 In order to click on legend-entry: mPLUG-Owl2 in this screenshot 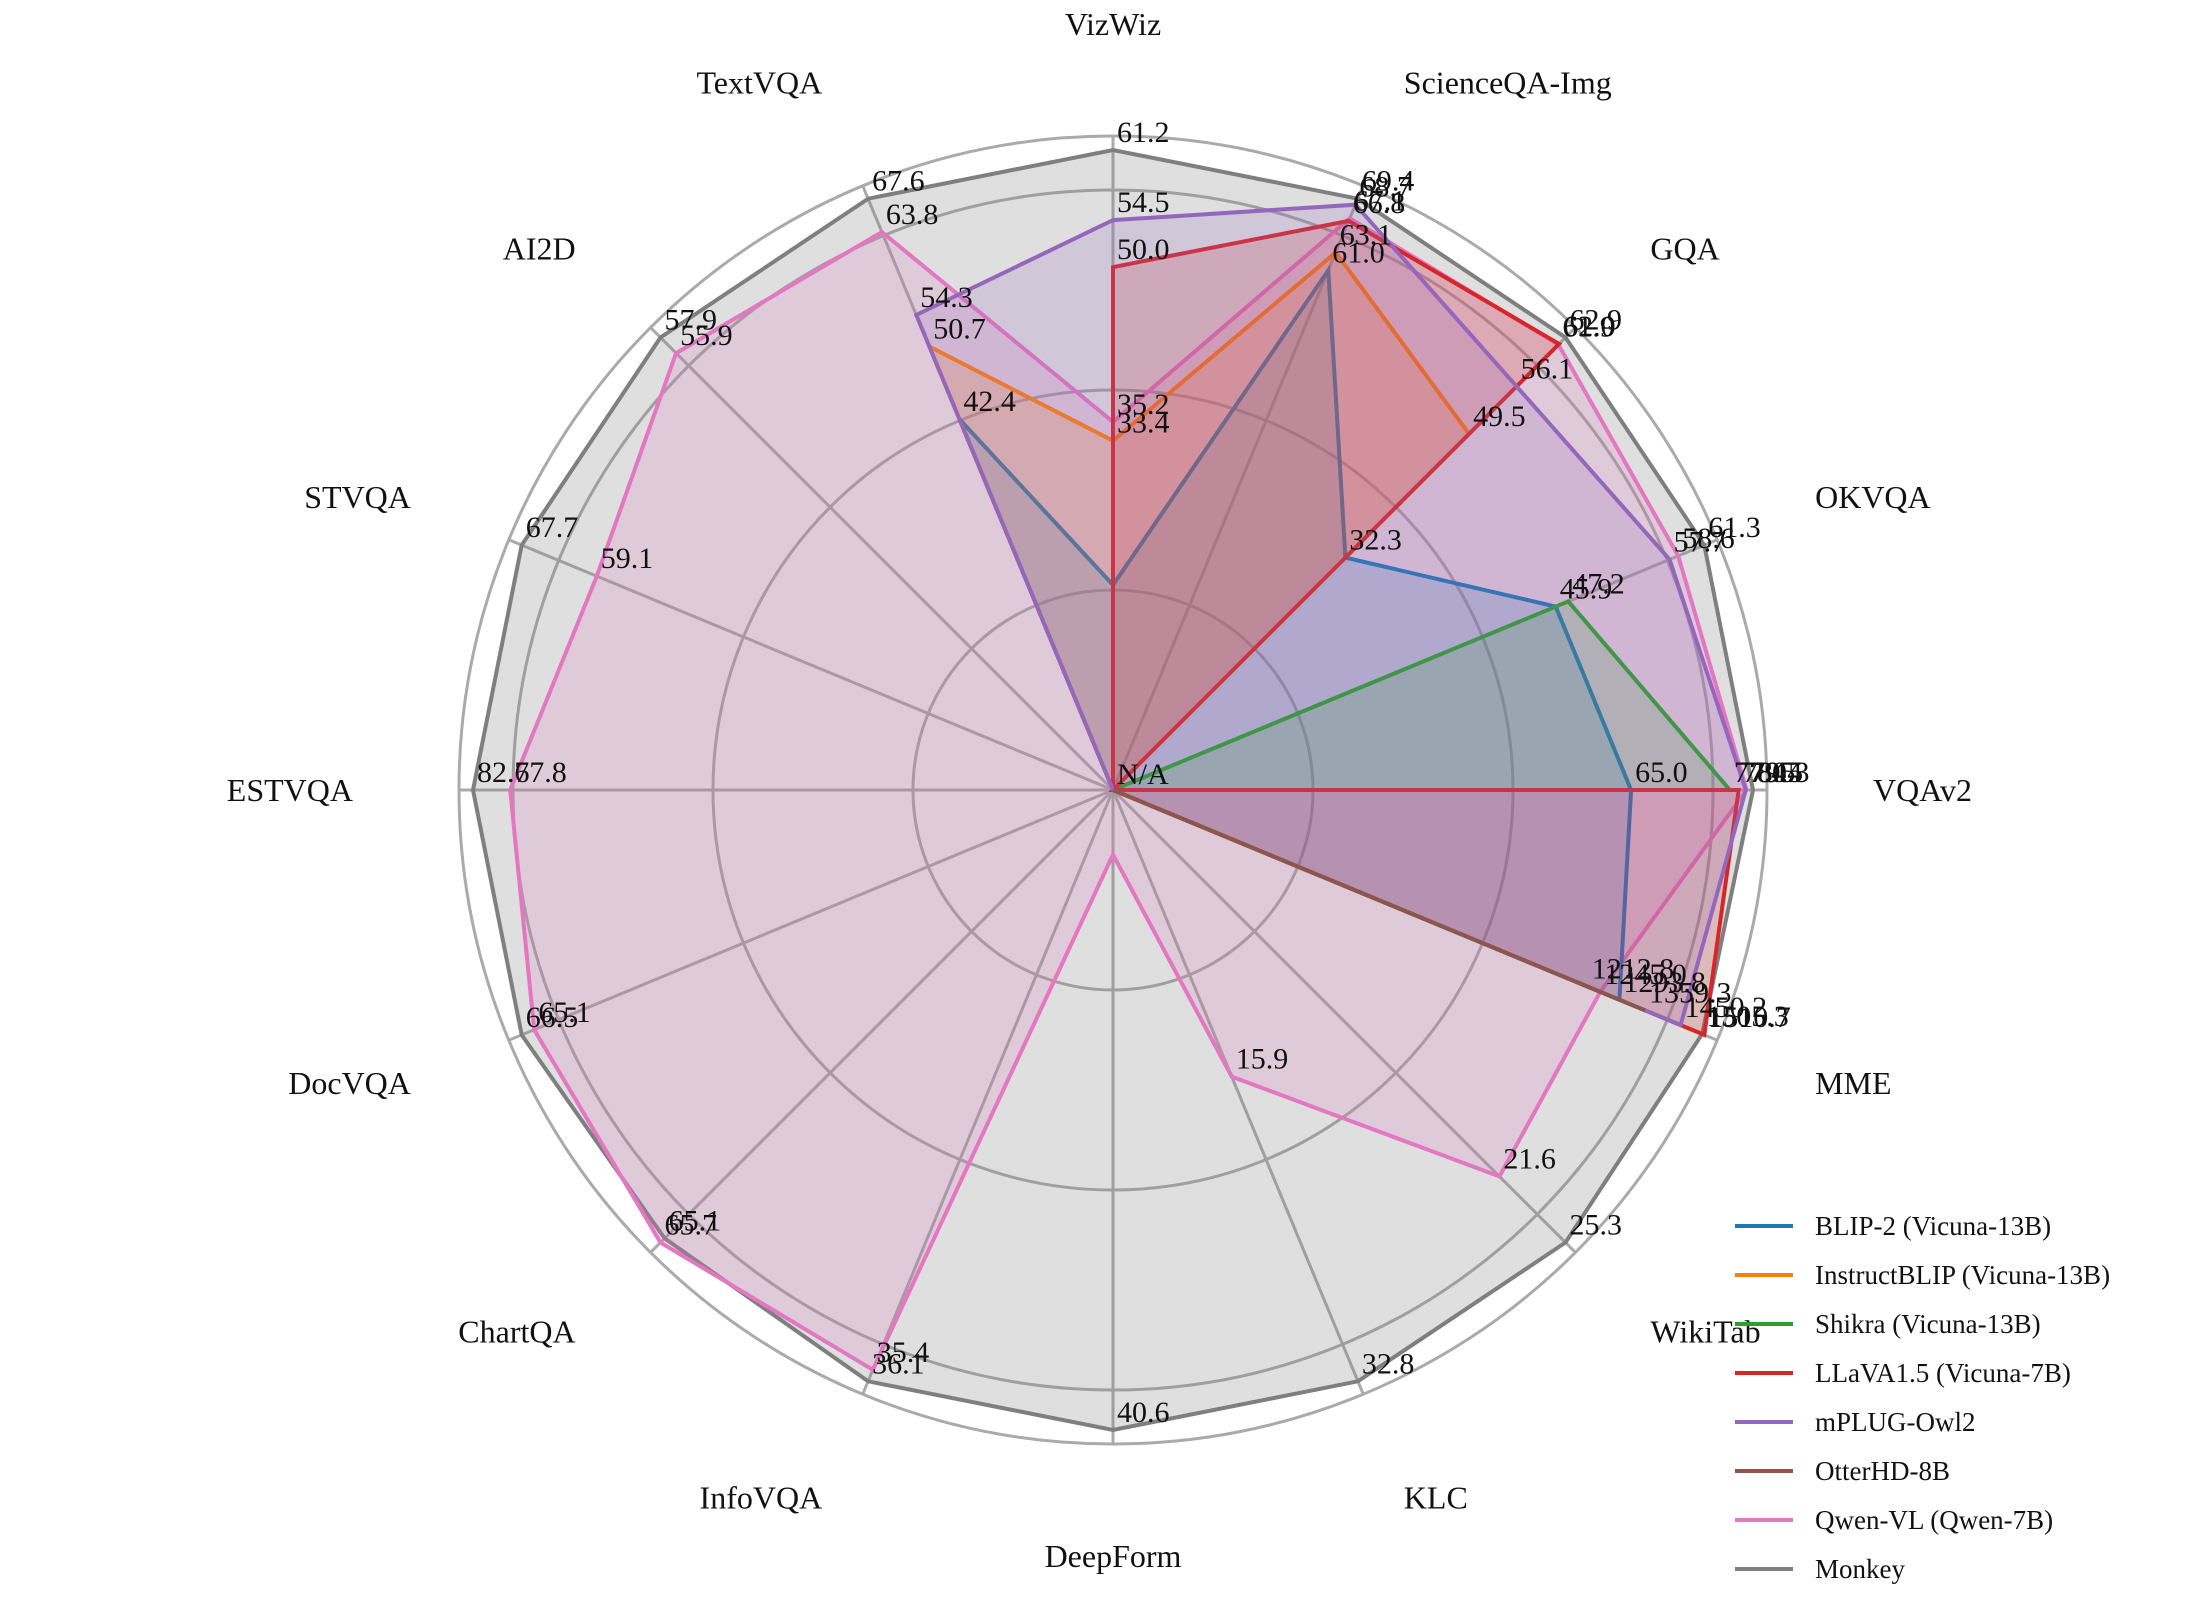, I will do `click(1895, 1422)`.